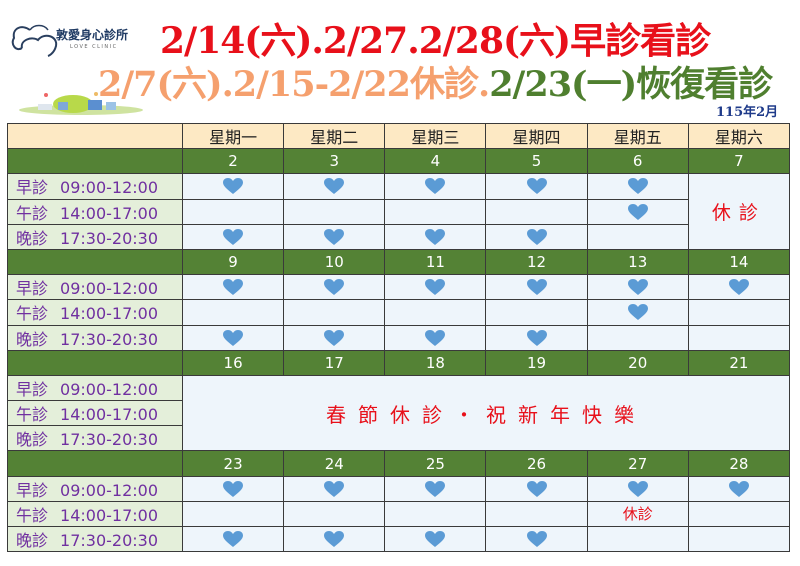 The height and width of the screenshot is (566, 800). I want to click on weekday-header-row: 星期一 星期二 星期三 星期四 星期五 星期六, so click(399, 136).